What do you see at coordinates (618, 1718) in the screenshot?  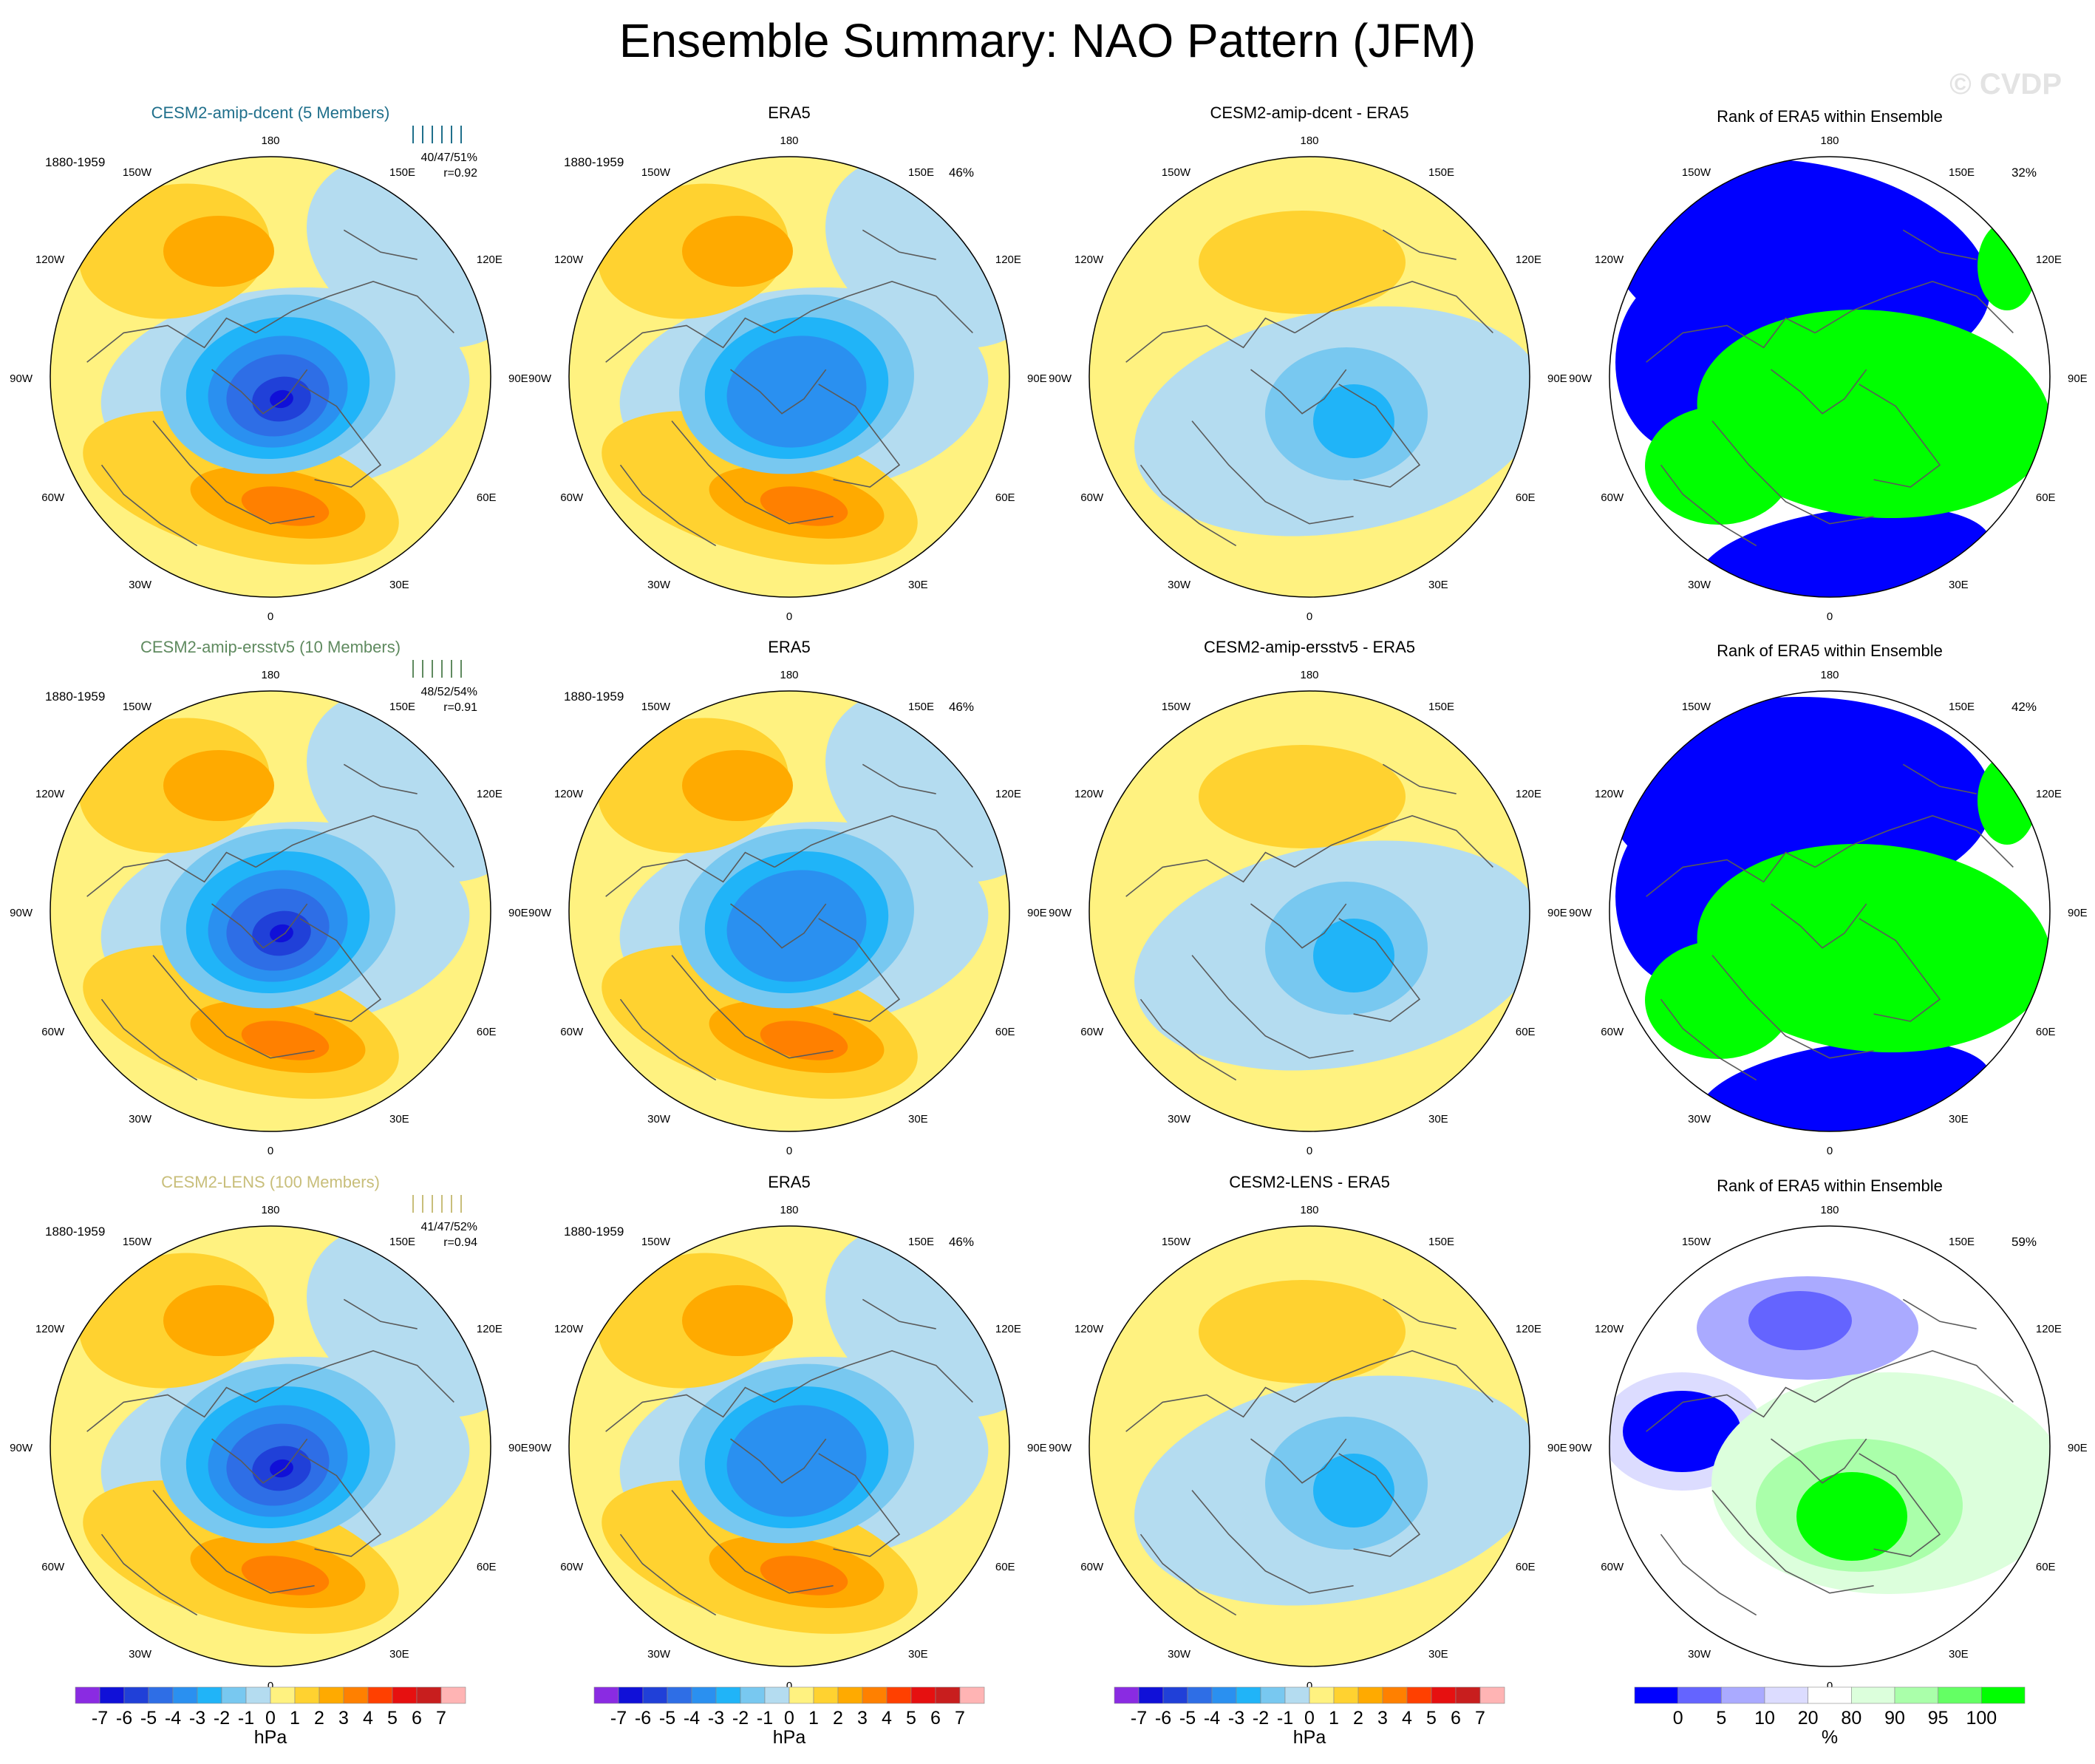 I see `colorbar-tick-label: -7` at bounding box center [618, 1718].